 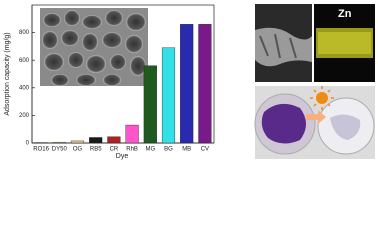 I want to click on y-tick-label: 600, so click(x=24, y=61).